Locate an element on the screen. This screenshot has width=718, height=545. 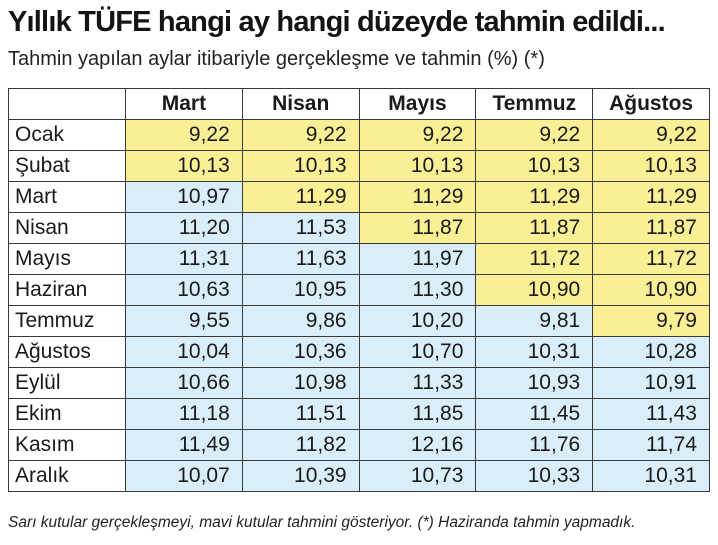
table-row: Ocak 9,22 9,22 9,22 9,22 9,22 is located at coordinates (359, 135).